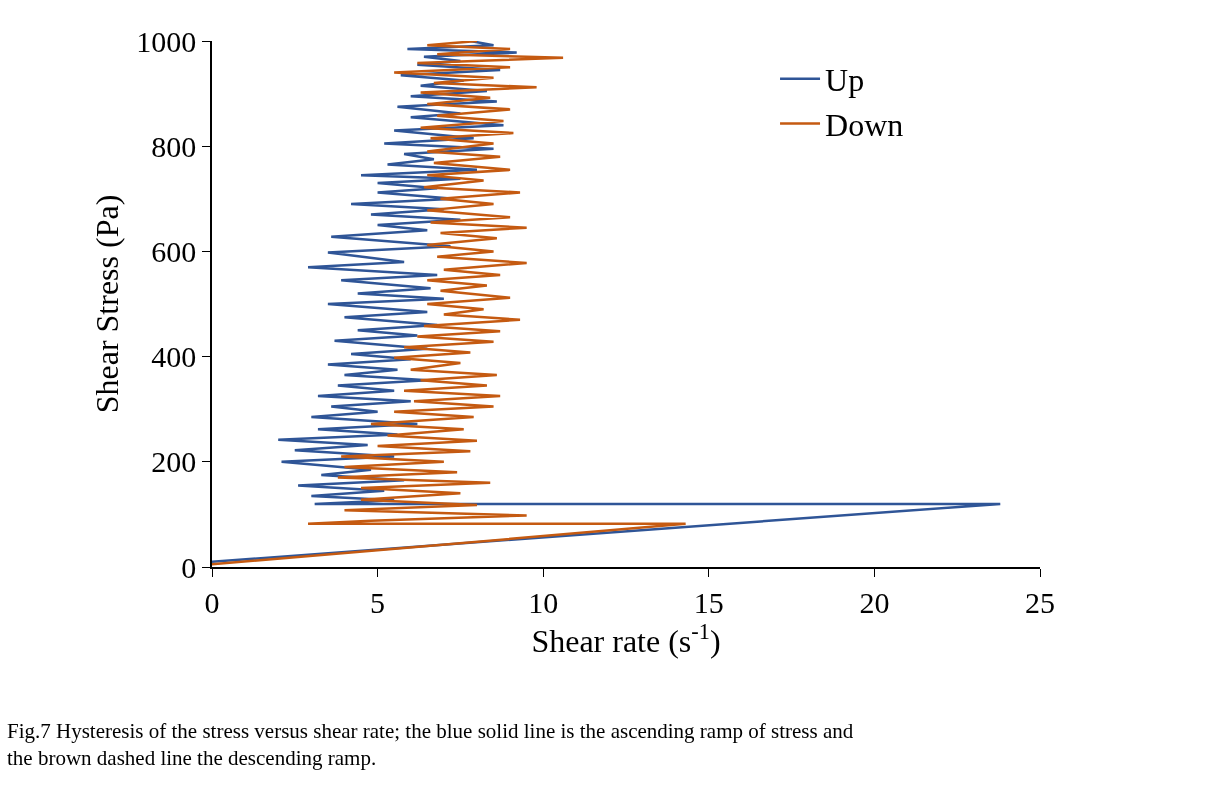 This screenshot has width=1210, height=791. What do you see at coordinates (212, 602) in the screenshot?
I see `x-tick-label: 0` at bounding box center [212, 602].